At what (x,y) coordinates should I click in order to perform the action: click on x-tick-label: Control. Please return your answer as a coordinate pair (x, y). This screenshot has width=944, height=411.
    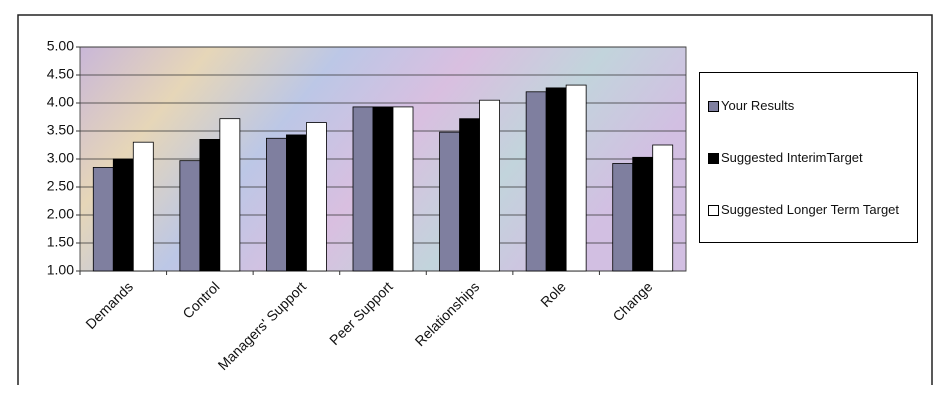
    Looking at the image, I should click on (200, 299).